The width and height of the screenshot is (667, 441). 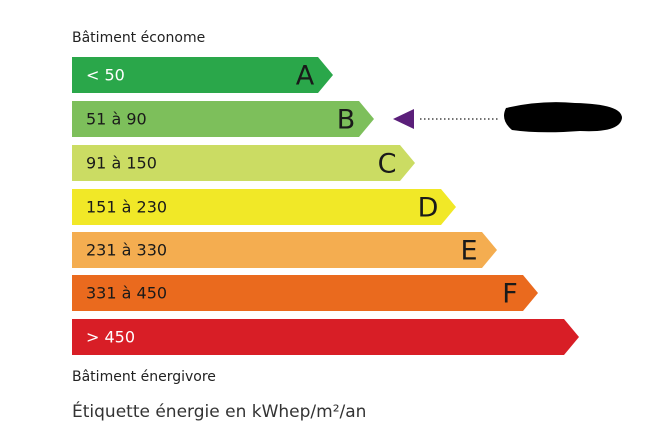 I want to click on class-letter: F, so click(x=510, y=294).